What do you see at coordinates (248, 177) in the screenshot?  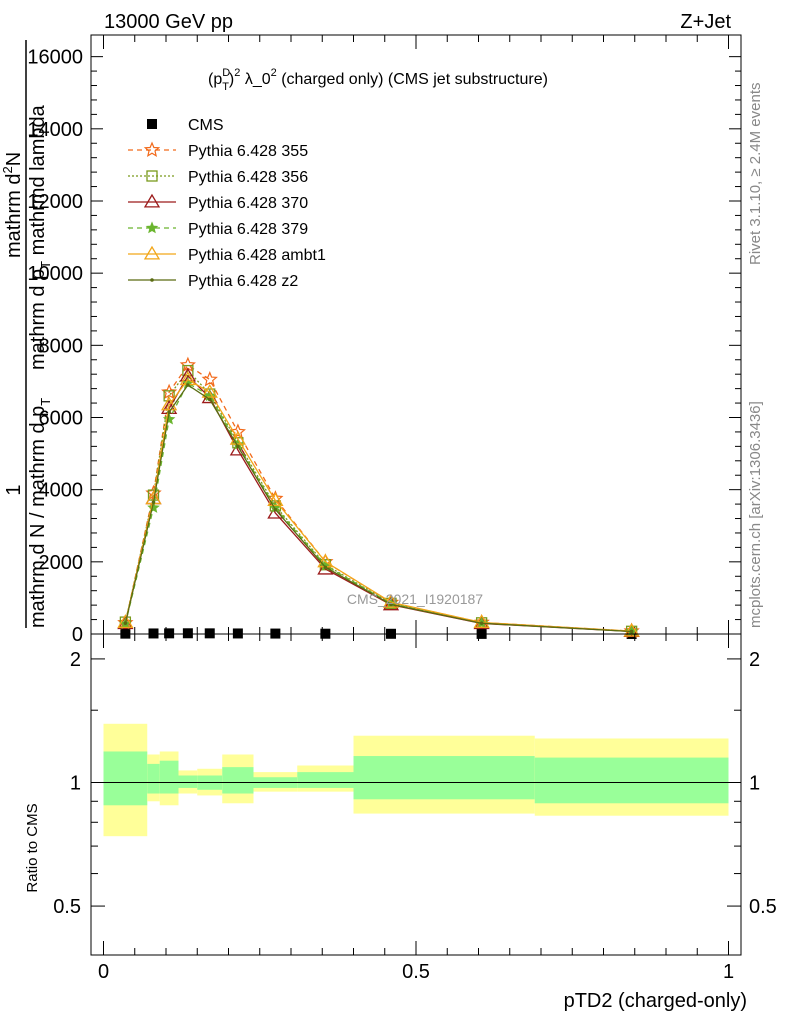 I see `legend-label: Pythia 6.428 356` at bounding box center [248, 177].